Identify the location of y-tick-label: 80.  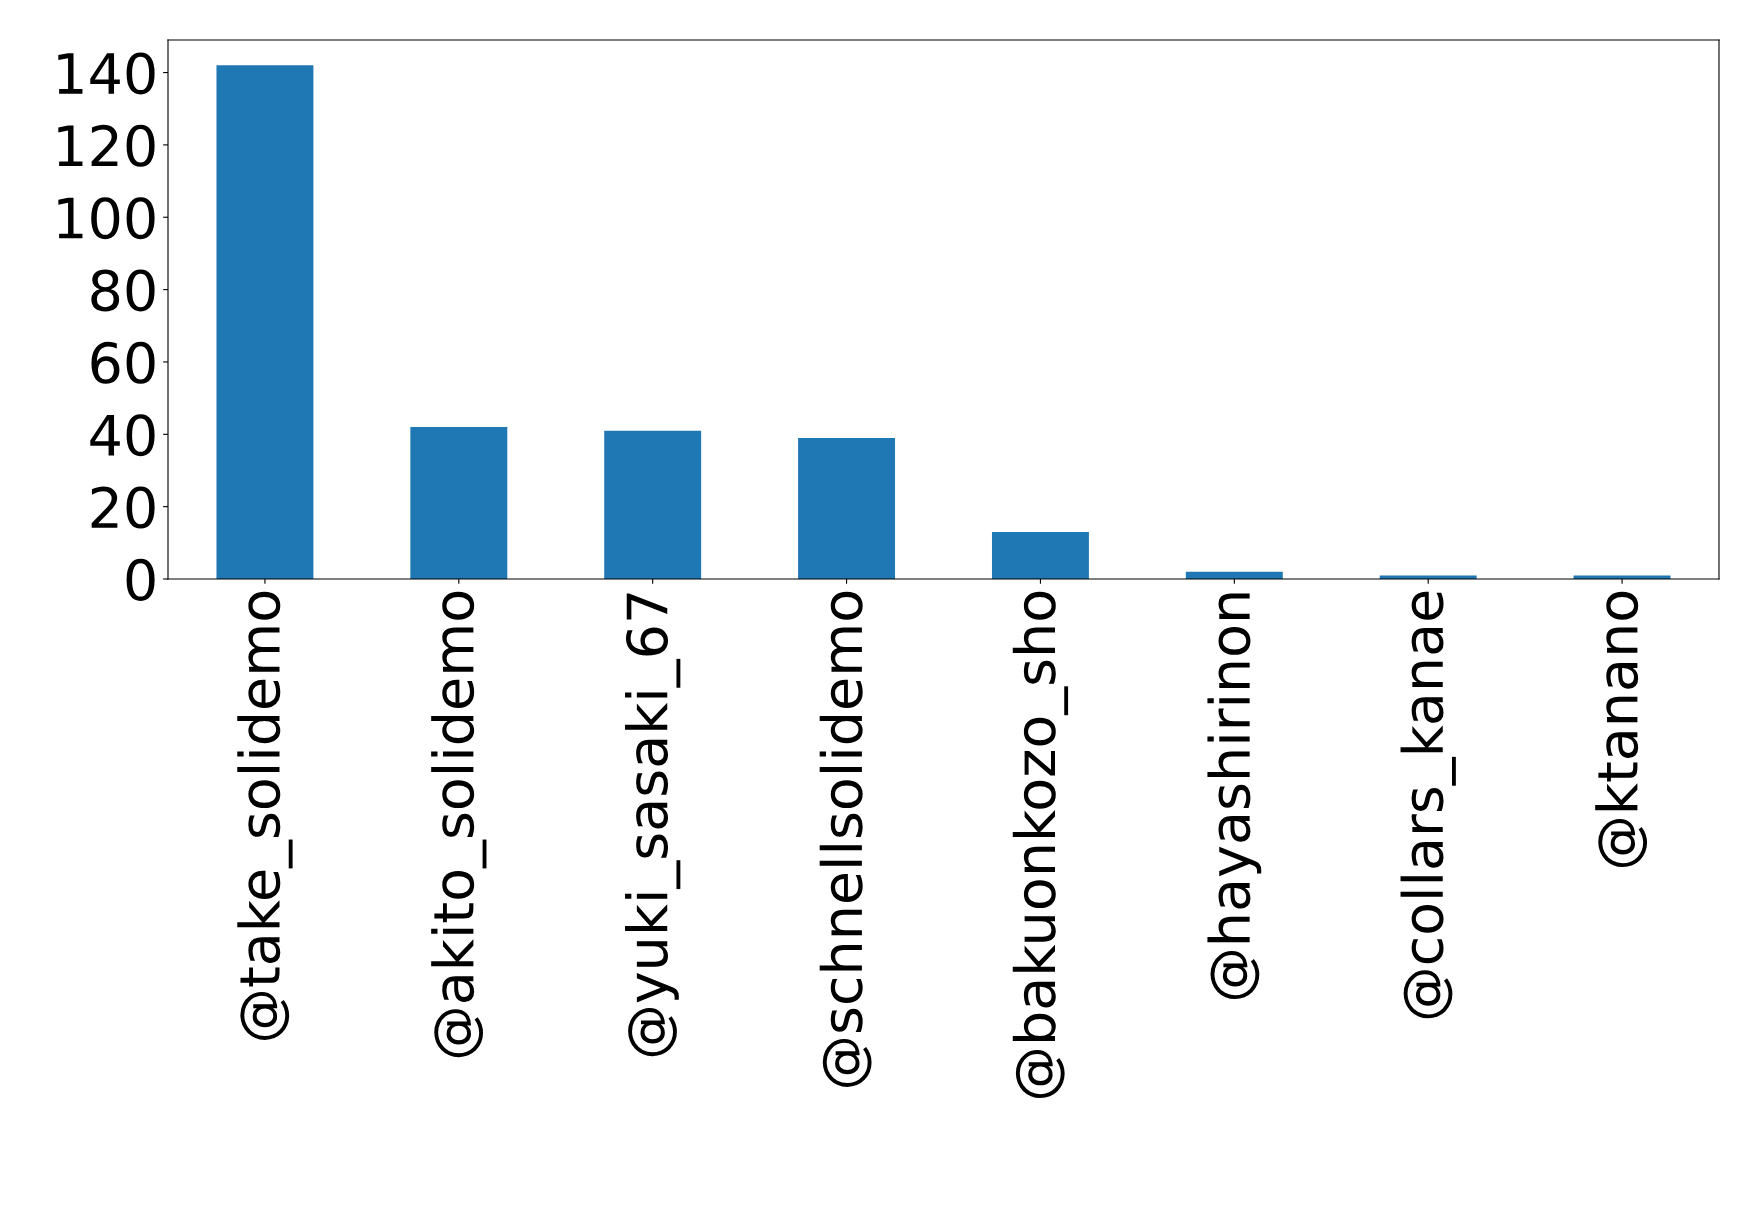
(123, 290).